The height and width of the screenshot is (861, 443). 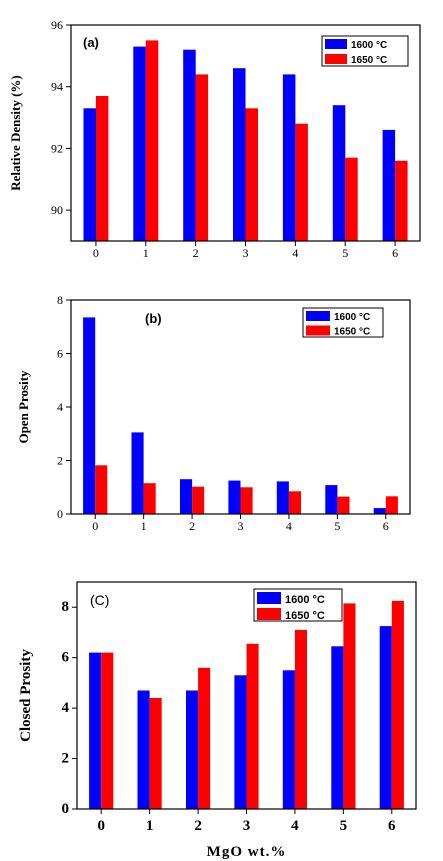 I want to click on panel-label: (C), so click(x=99, y=600).